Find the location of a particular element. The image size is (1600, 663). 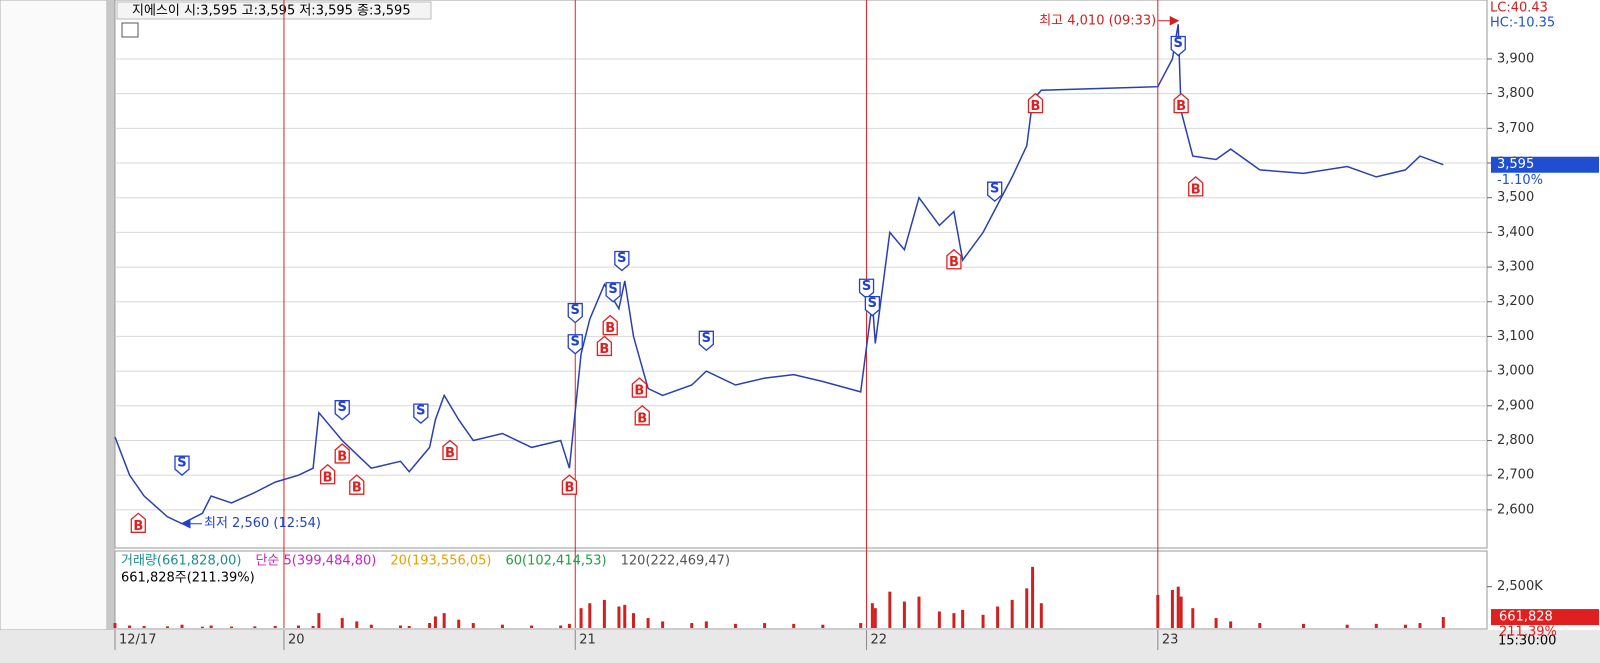

lc-label: LC:40.43 is located at coordinates (1519, 8).